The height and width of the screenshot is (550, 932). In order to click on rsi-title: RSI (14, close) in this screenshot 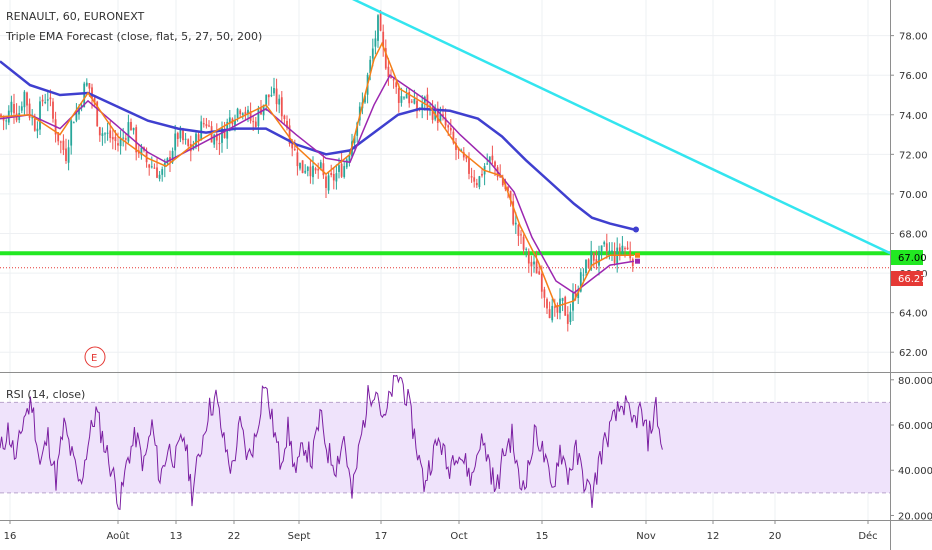, I will do `click(45, 394)`.